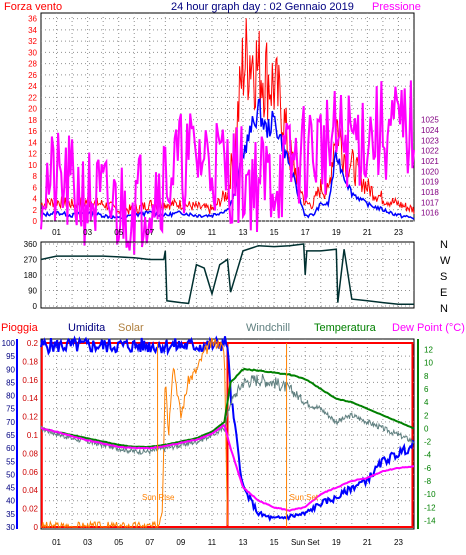  Describe the element at coordinates (32, 64) in the screenshot. I see `wind-tick-label: 28` at that location.